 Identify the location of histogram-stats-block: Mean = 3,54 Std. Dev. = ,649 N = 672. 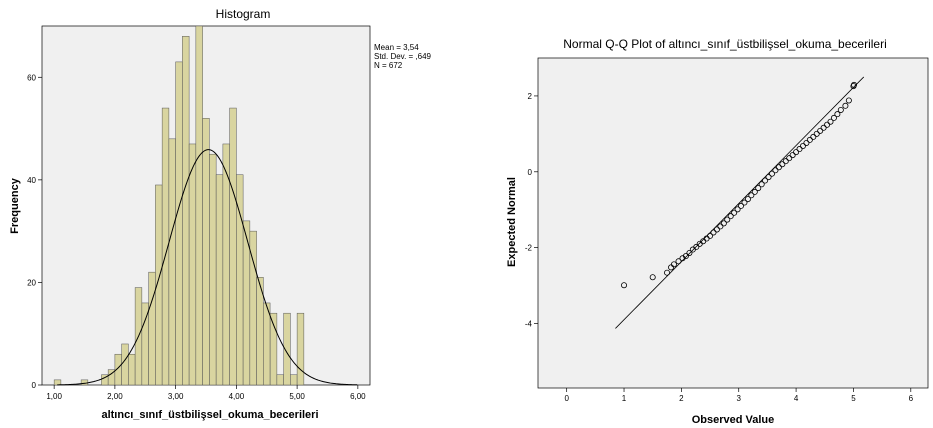
(403, 56).